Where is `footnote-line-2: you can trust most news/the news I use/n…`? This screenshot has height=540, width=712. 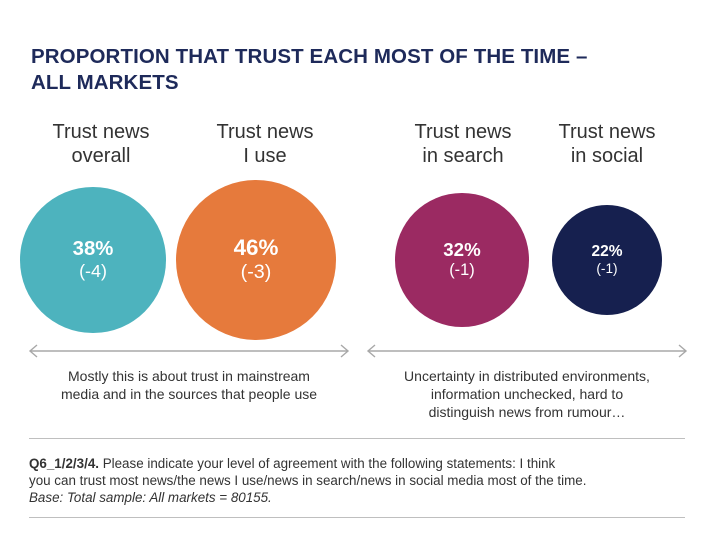 footnote-line-2: you can trust most news/the news I use/n… is located at coordinates (308, 480).